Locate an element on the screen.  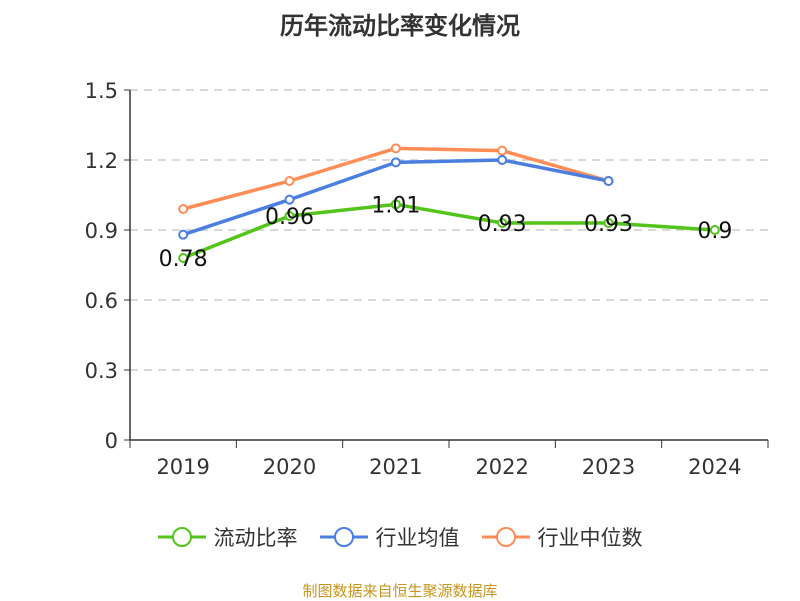
y-tick-label: 0.3 is located at coordinates (101, 371).